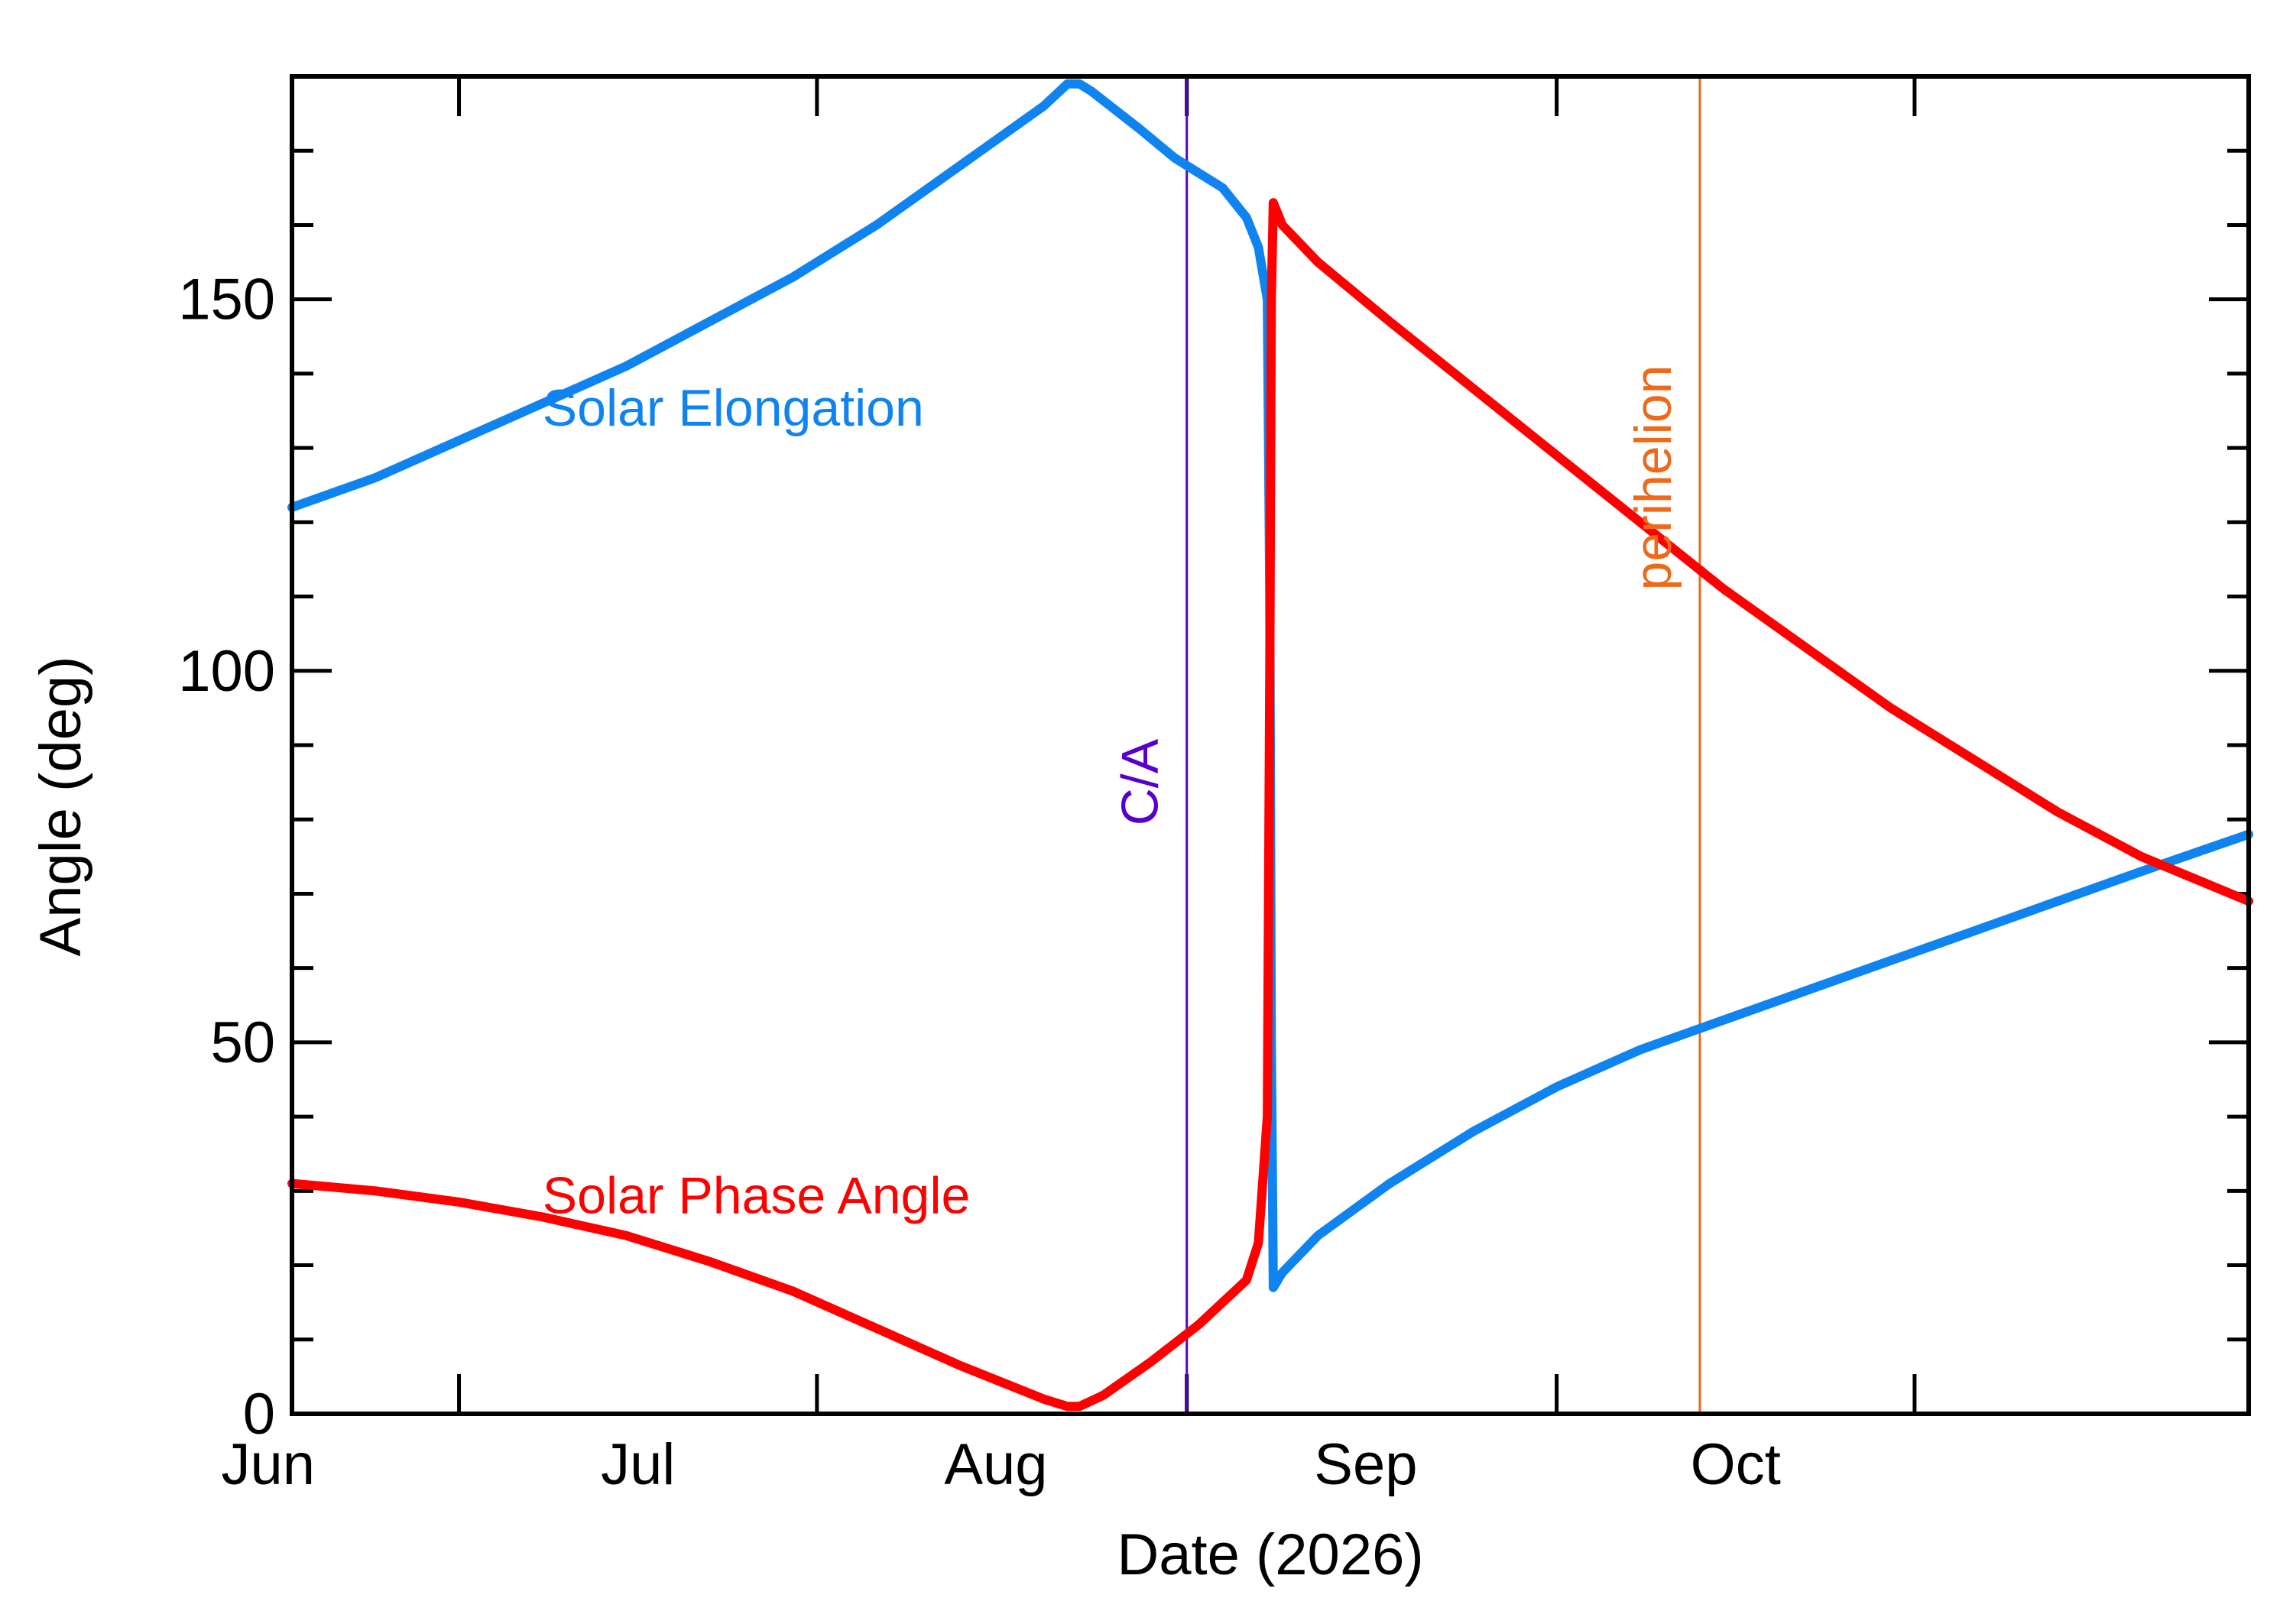 This screenshot has width=2293, height=1624. What do you see at coordinates (1653, 478) in the screenshot?
I see `marker-label: perihelion` at bounding box center [1653, 478].